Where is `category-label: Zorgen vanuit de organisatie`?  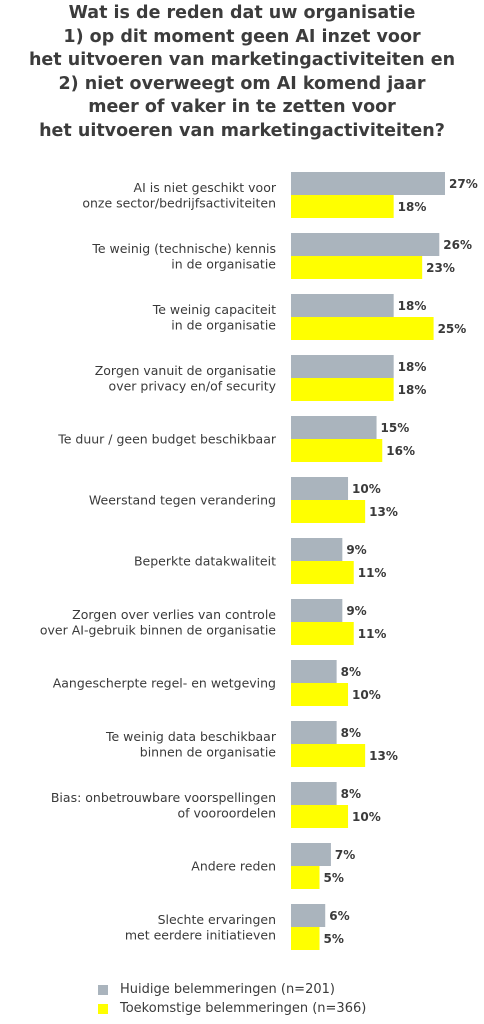 category-label: Zorgen vanuit de organisatie is located at coordinates (186, 370).